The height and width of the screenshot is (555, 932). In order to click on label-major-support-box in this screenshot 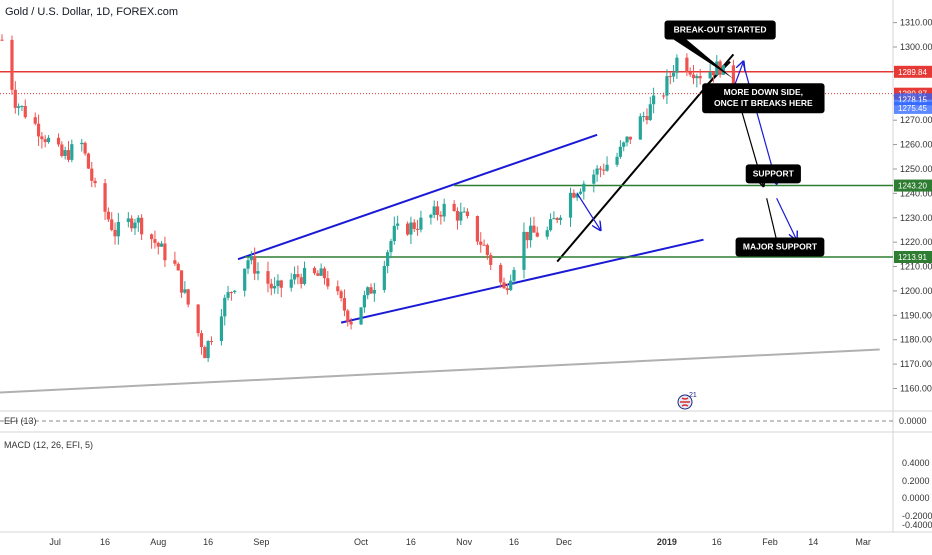, I will do `click(780, 247)`.